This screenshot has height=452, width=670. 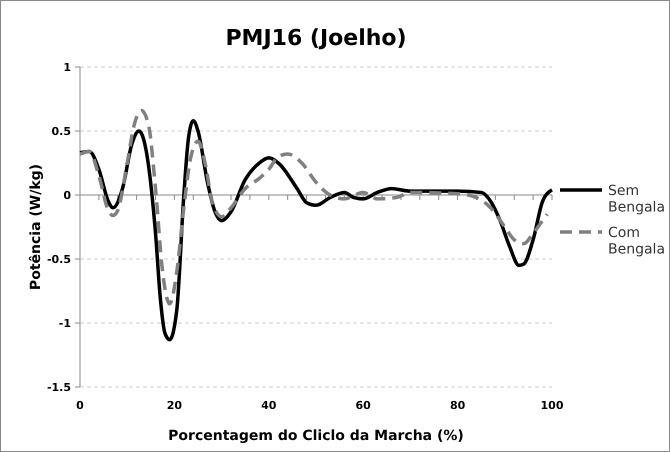 What do you see at coordinates (58, 259) in the screenshot?
I see `y-tick-label: -0.5` at bounding box center [58, 259].